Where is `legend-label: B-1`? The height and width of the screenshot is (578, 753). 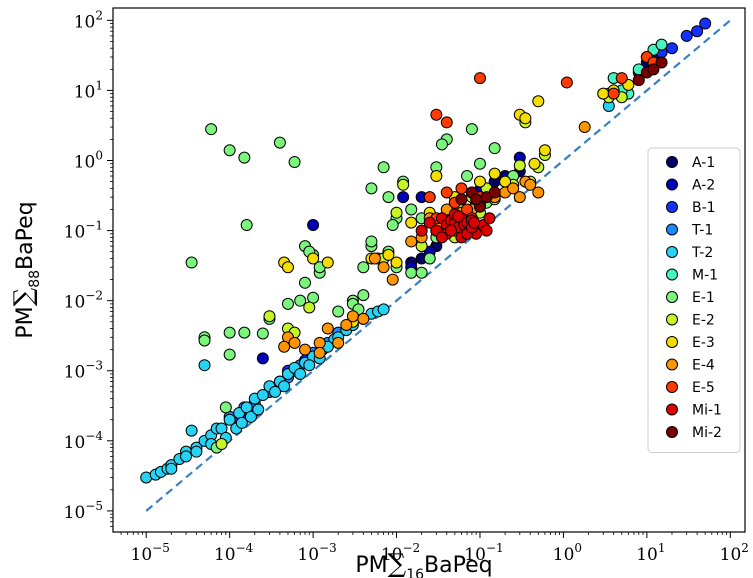 legend-label: B-1 is located at coordinates (704, 208).